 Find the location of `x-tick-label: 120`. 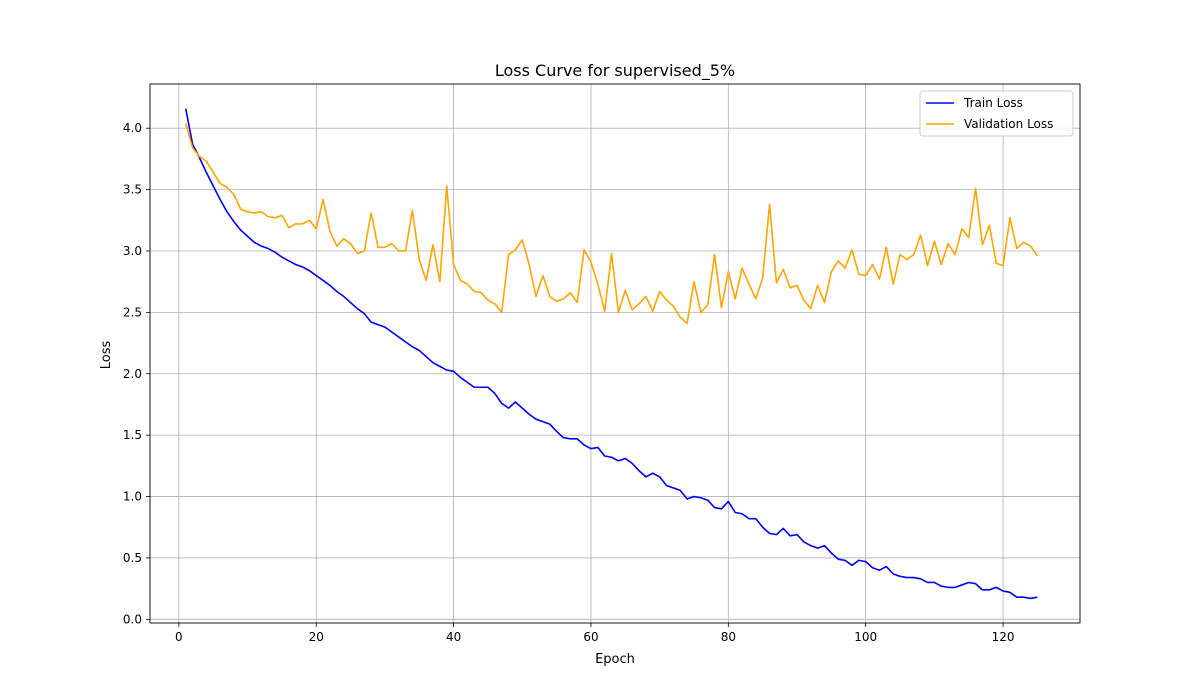

x-tick-label: 120 is located at coordinates (1003, 637).